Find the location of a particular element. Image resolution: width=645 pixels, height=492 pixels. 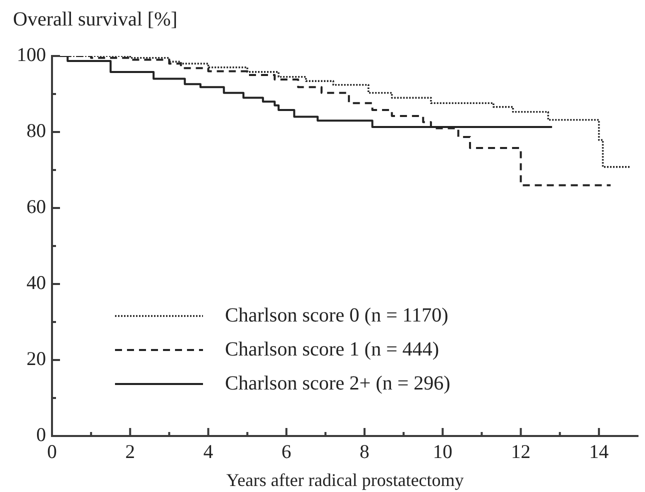

x-tick-label: 4 is located at coordinates (208, 452).